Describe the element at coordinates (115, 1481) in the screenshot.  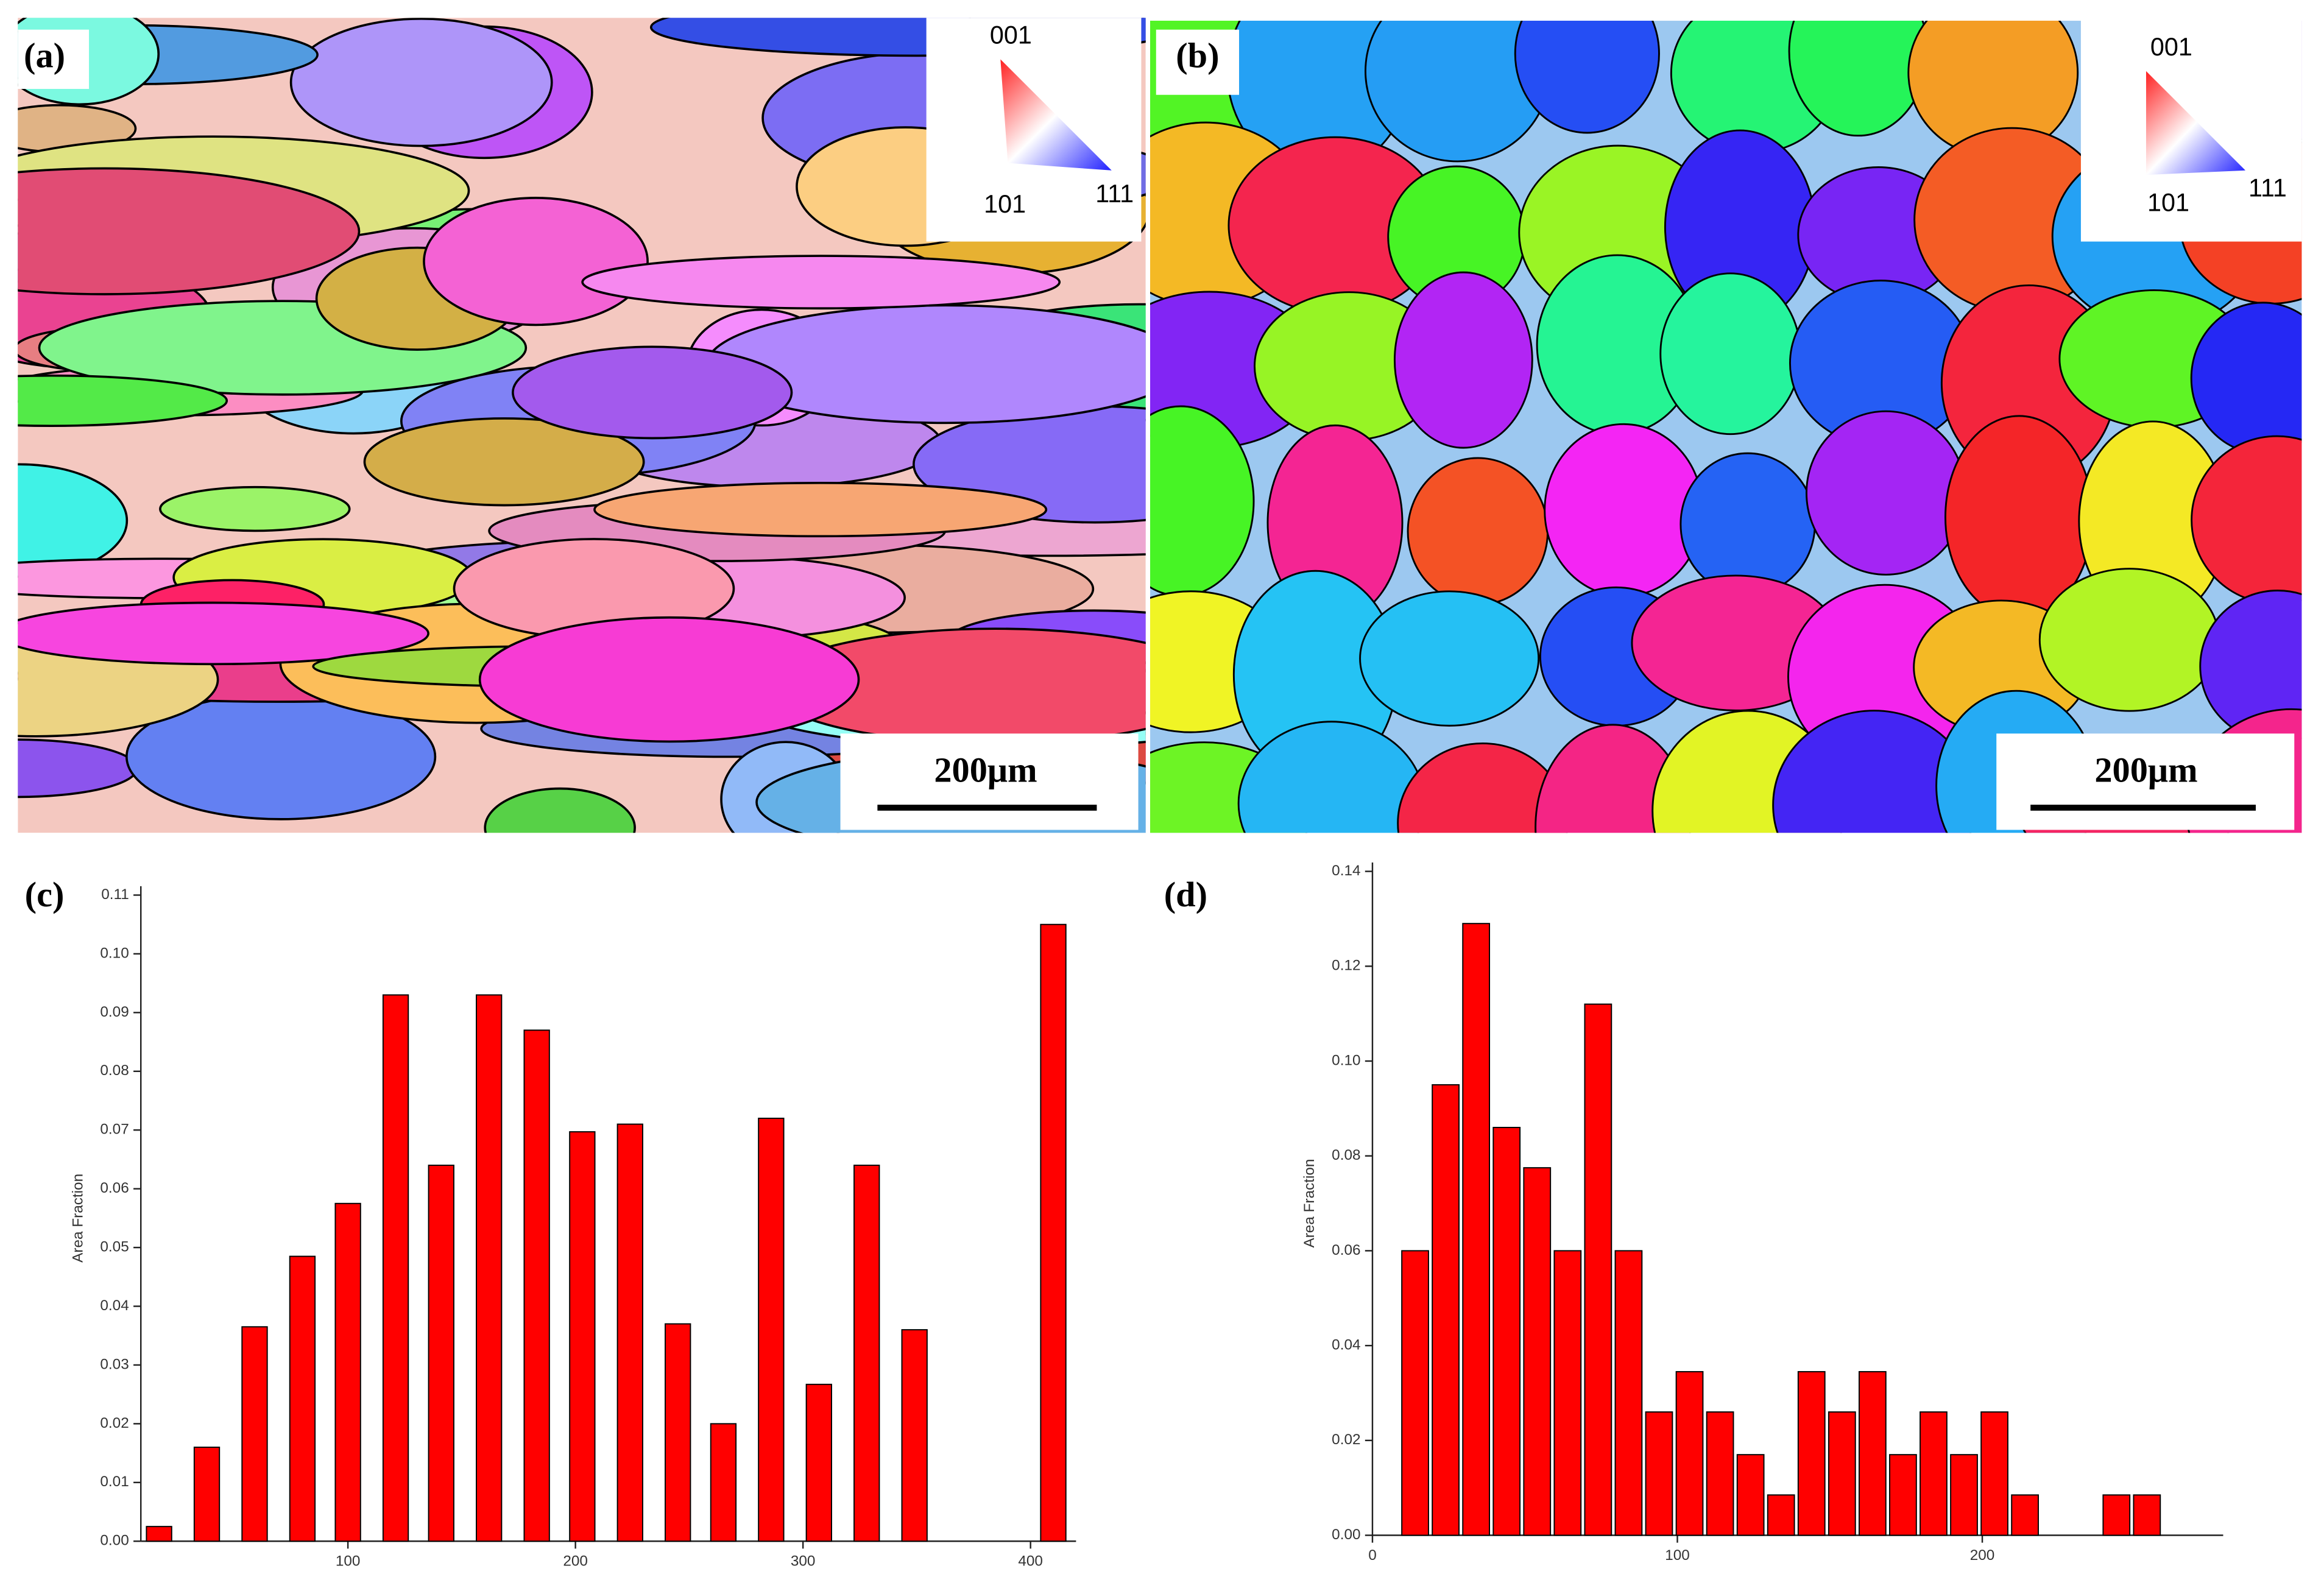
I see `y-tick-label: 0.01` at that location.